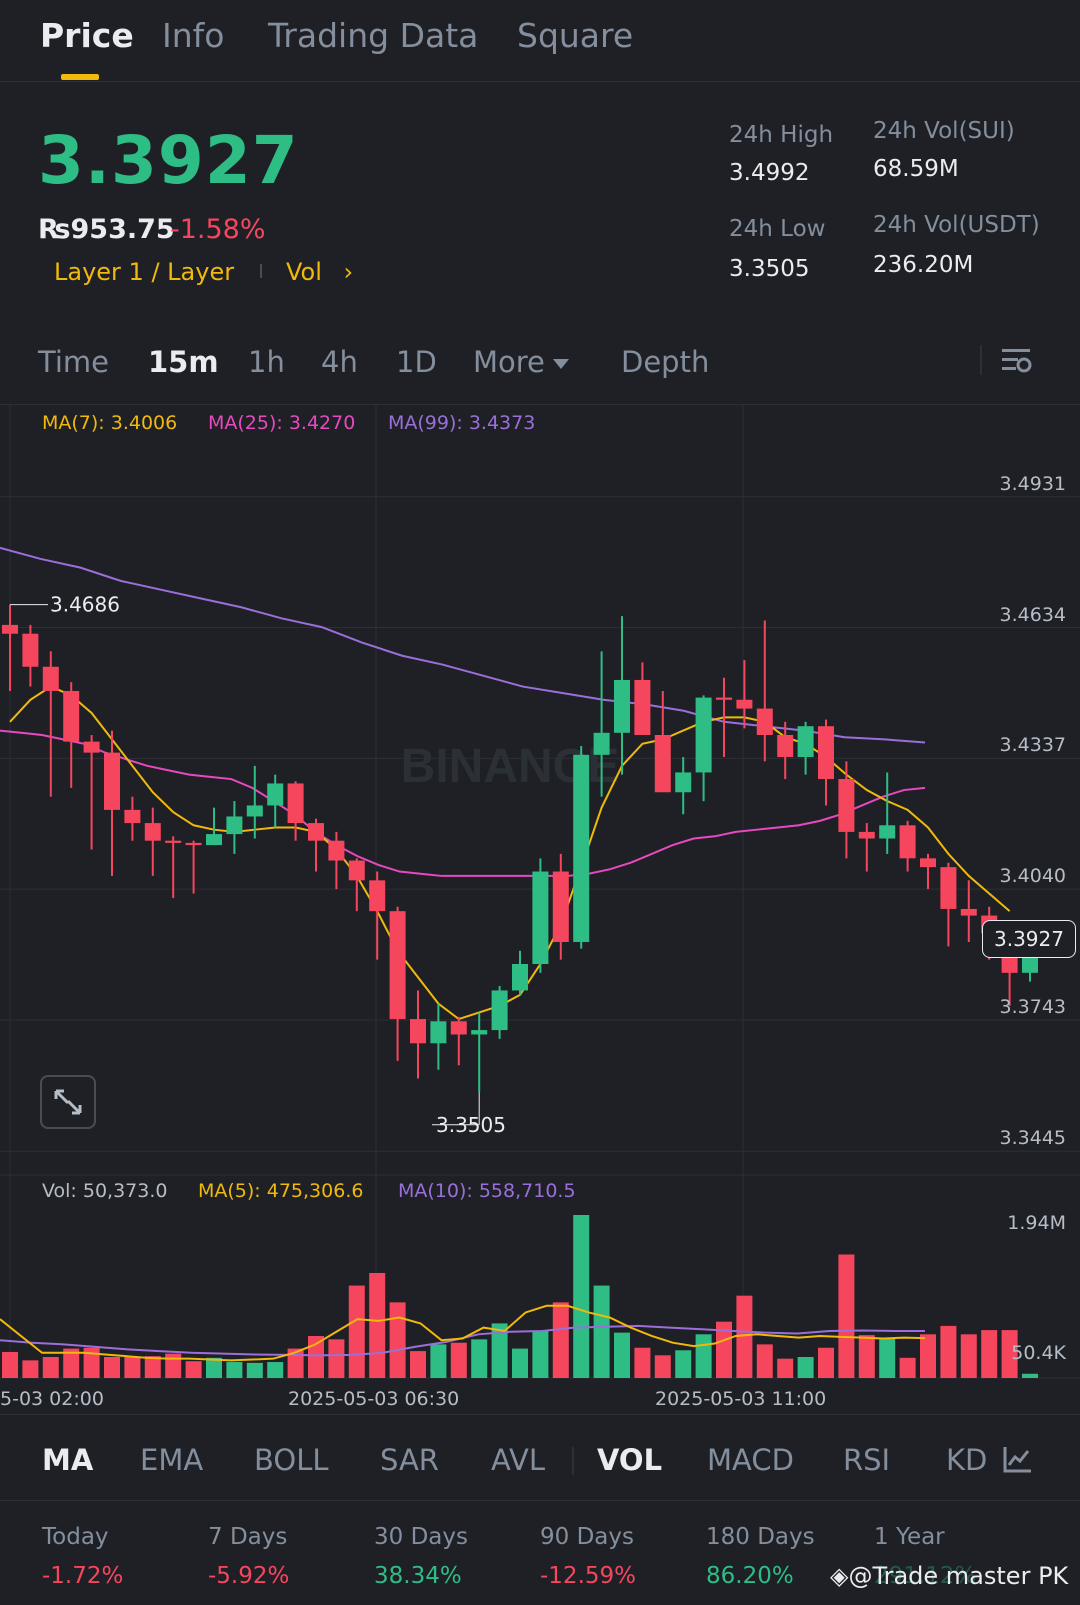 This screenshot has height=1605, width=1080. I want to click on 24h-high-label: 24h High, so click(781, 135).